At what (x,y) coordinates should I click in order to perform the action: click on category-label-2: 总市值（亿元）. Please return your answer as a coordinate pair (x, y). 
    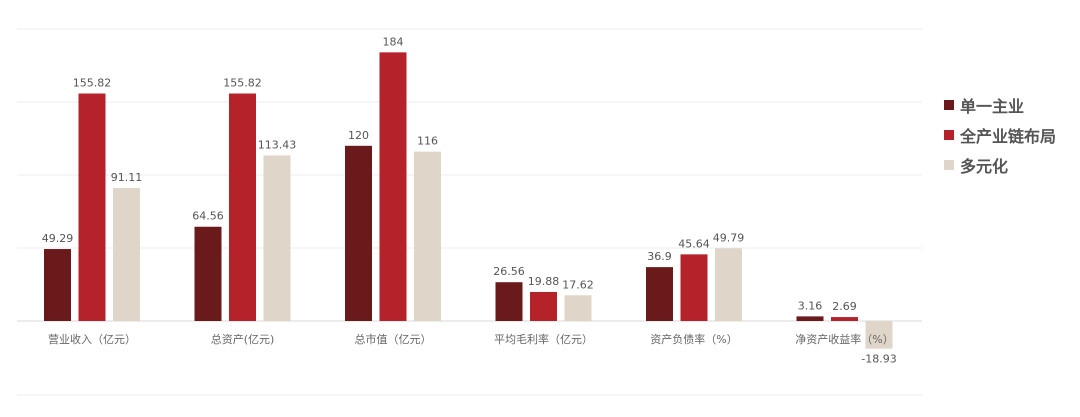
    Looking at the image, I should click on (393, 339).